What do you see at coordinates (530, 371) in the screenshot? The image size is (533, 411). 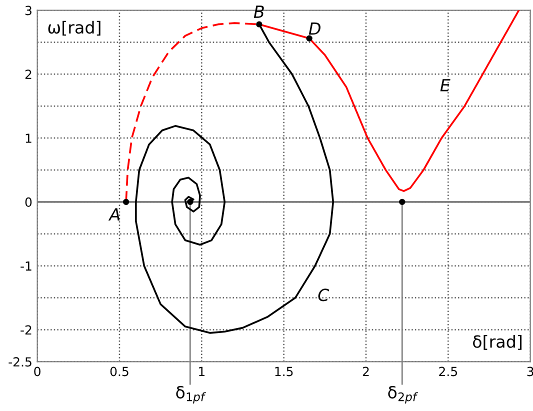 I see `x-tick-label: 3` at bounding box center [530, 371].